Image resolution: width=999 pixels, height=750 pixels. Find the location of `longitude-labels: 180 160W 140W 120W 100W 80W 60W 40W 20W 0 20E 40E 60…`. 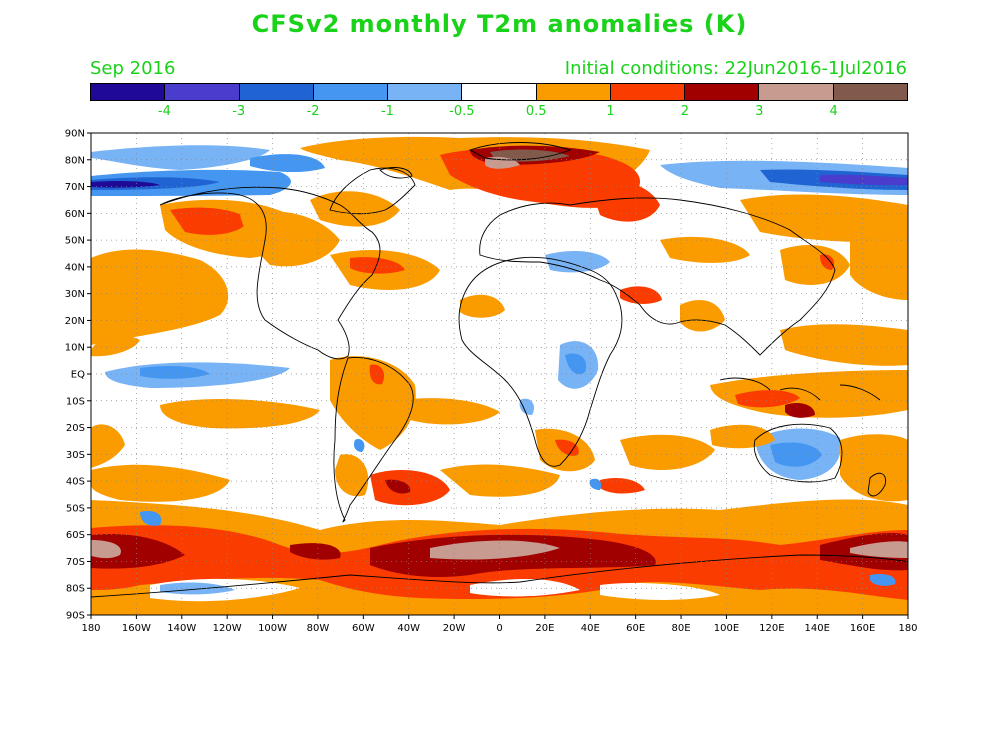

longitude-labels: 180 160W 140W 120W 100W 80W 60W 40W 20W 0 20E 40E 60… is located at coordinates (499, 628).